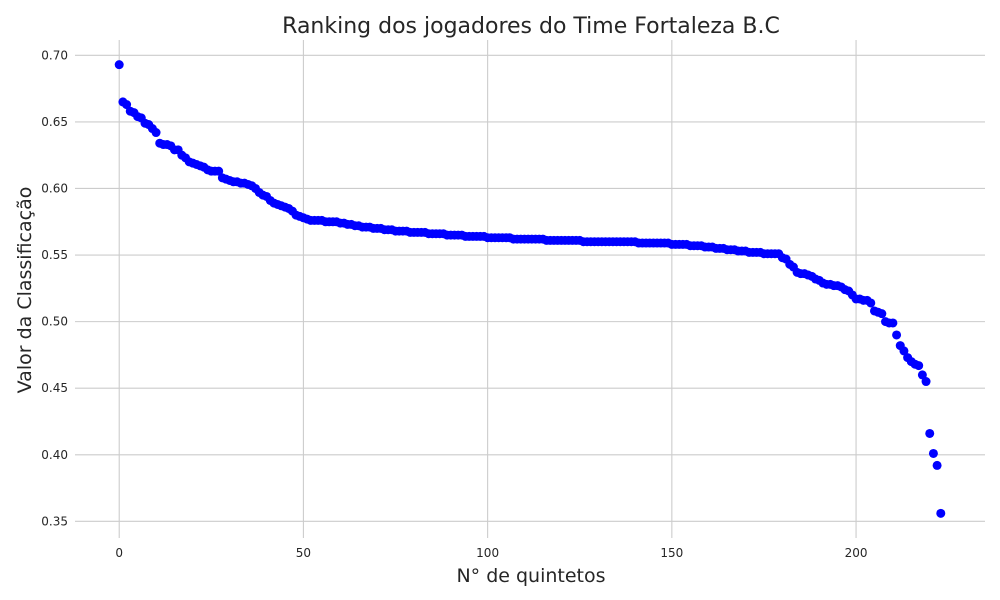  I want to click on x-tick-label: 200, so click(856, 553).